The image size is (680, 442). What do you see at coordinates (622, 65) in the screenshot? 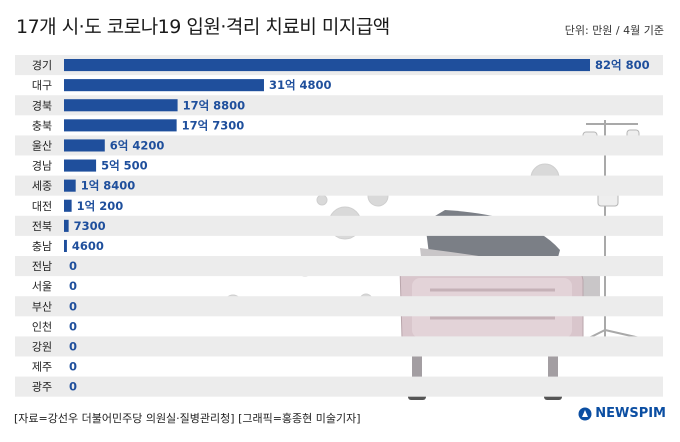
I see `value-label: 82억 800` at bounding box center [622, 65].